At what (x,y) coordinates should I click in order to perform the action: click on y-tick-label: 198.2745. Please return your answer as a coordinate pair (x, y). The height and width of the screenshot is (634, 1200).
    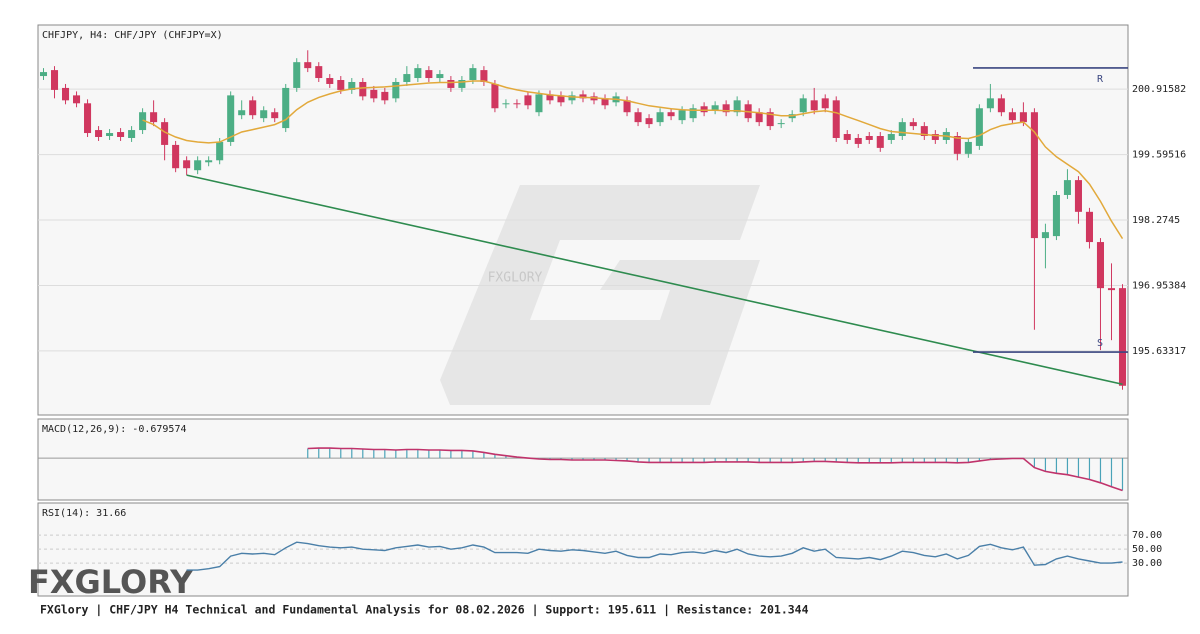
    Looking at the image, I should click on (1156, 220).